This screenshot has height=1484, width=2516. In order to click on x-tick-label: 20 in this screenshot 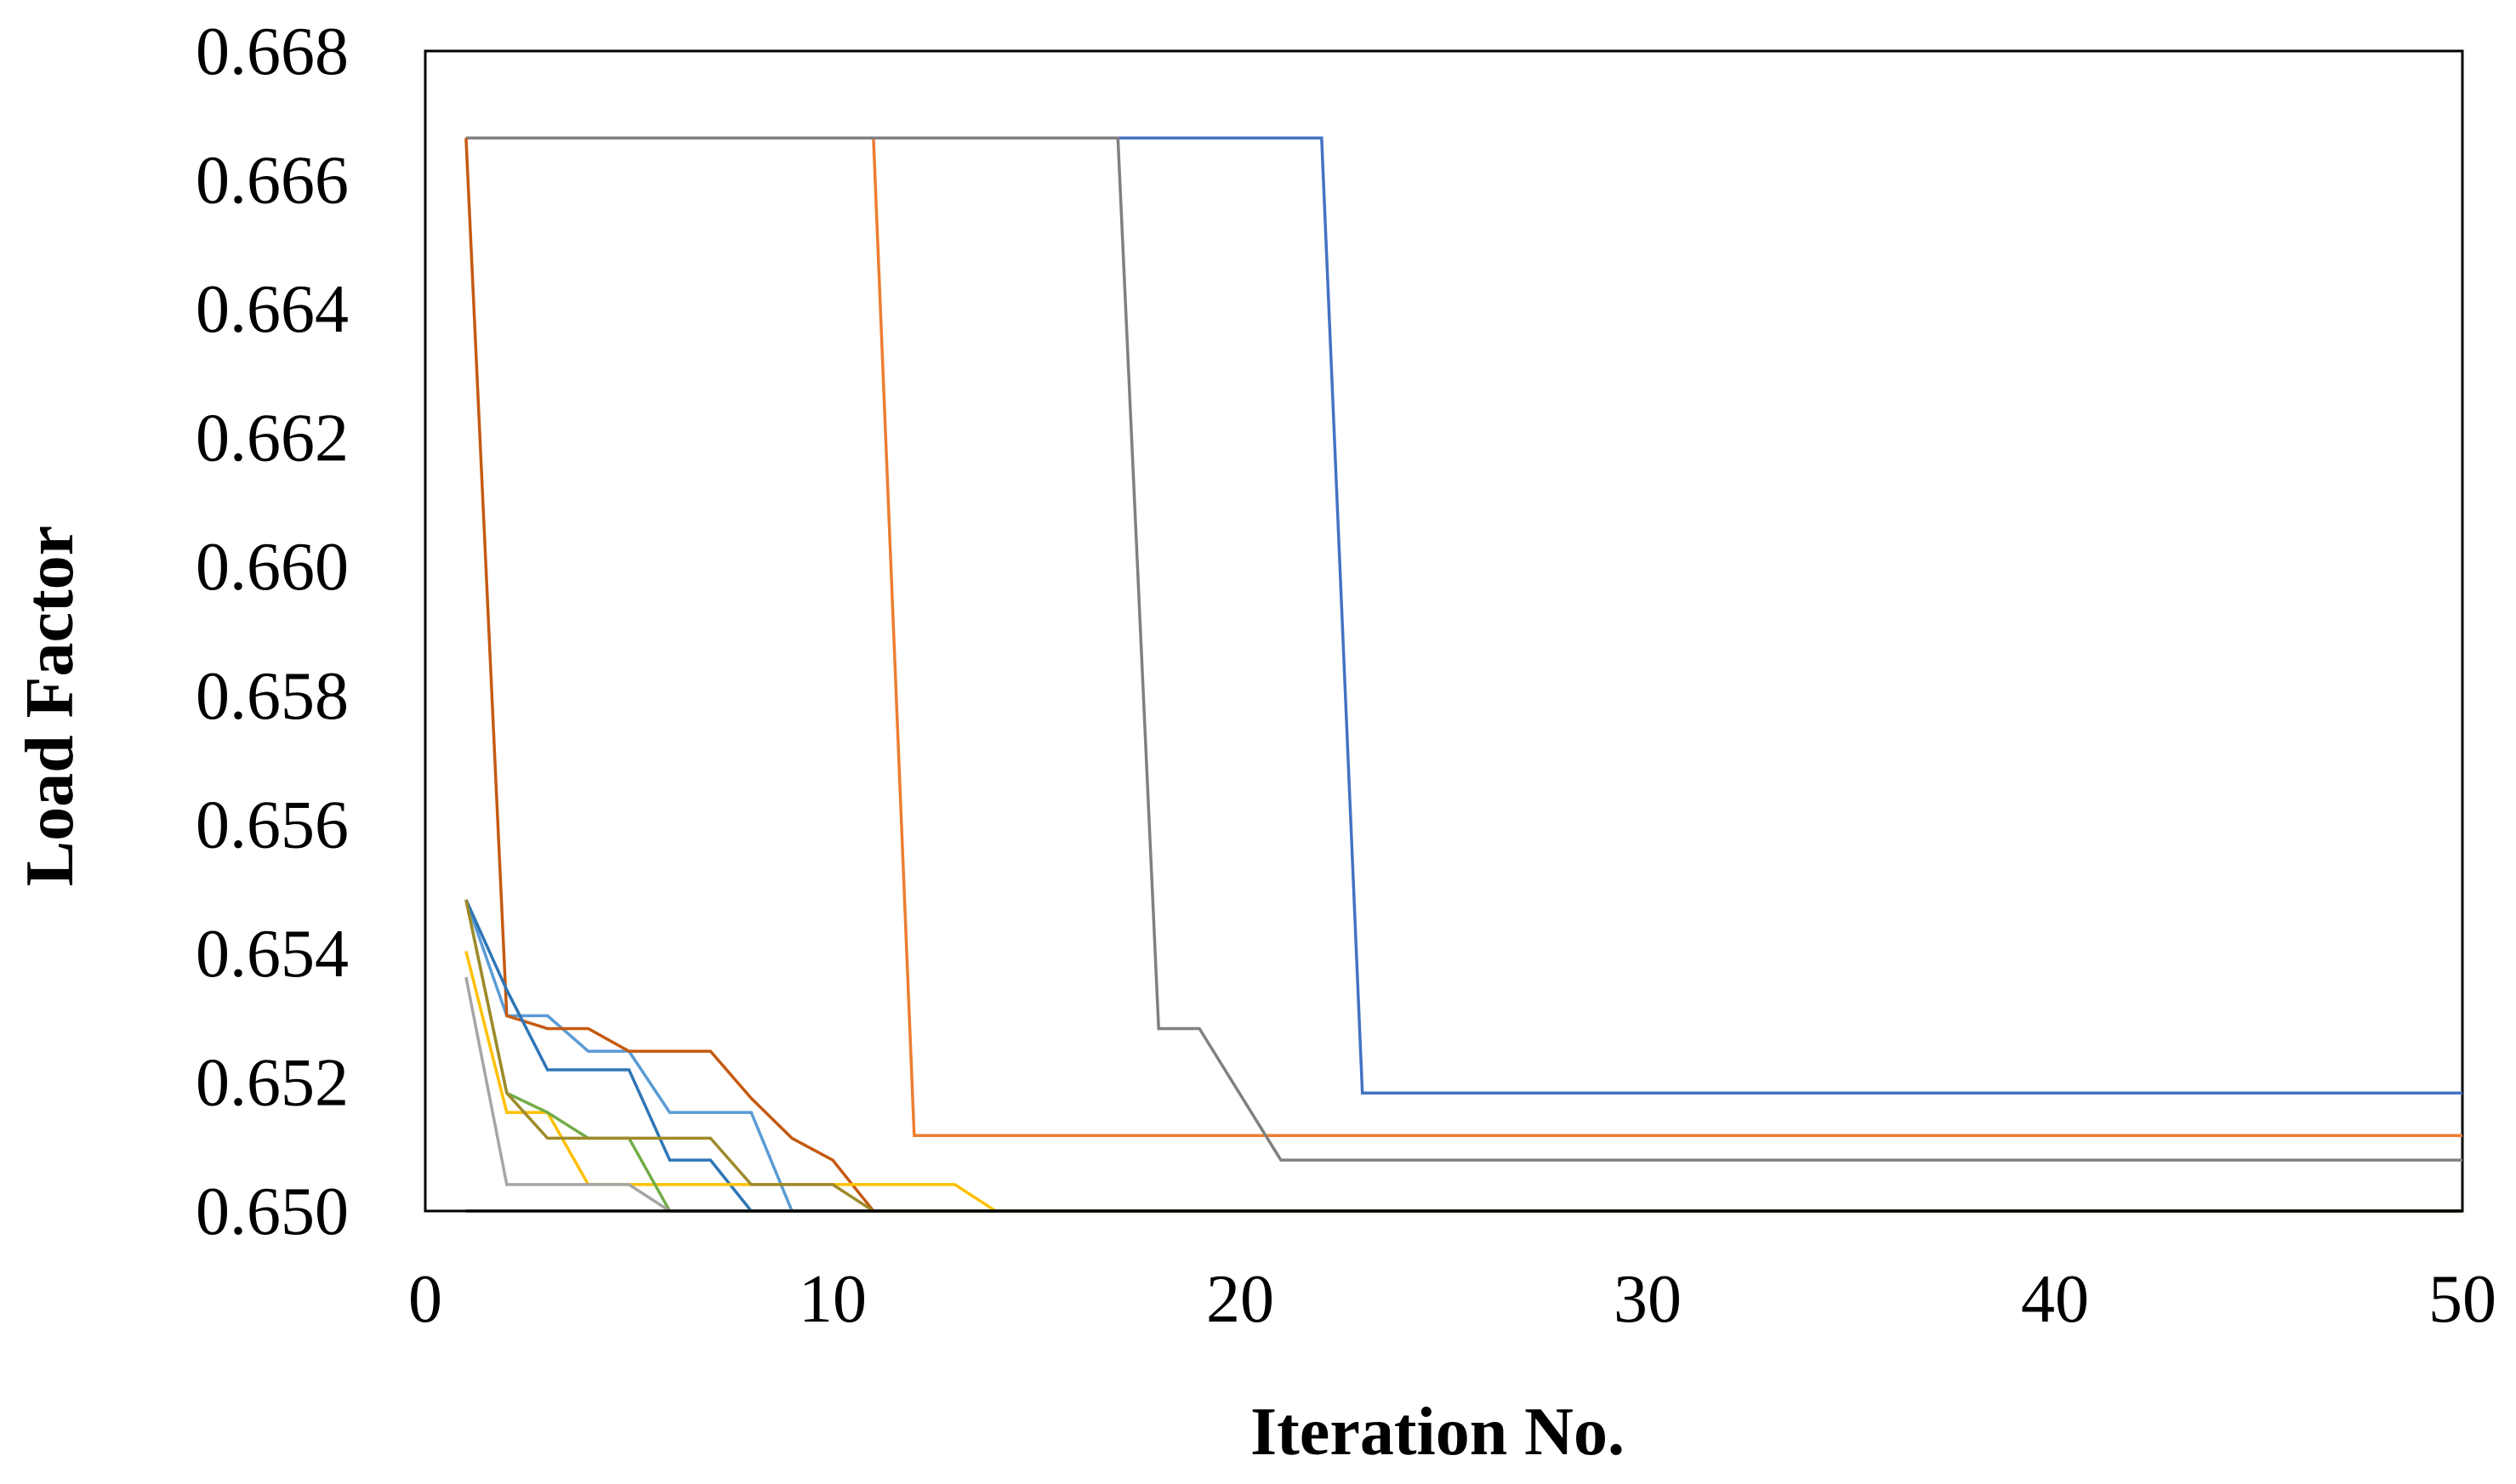, I will do `click(1240, 1300)`.